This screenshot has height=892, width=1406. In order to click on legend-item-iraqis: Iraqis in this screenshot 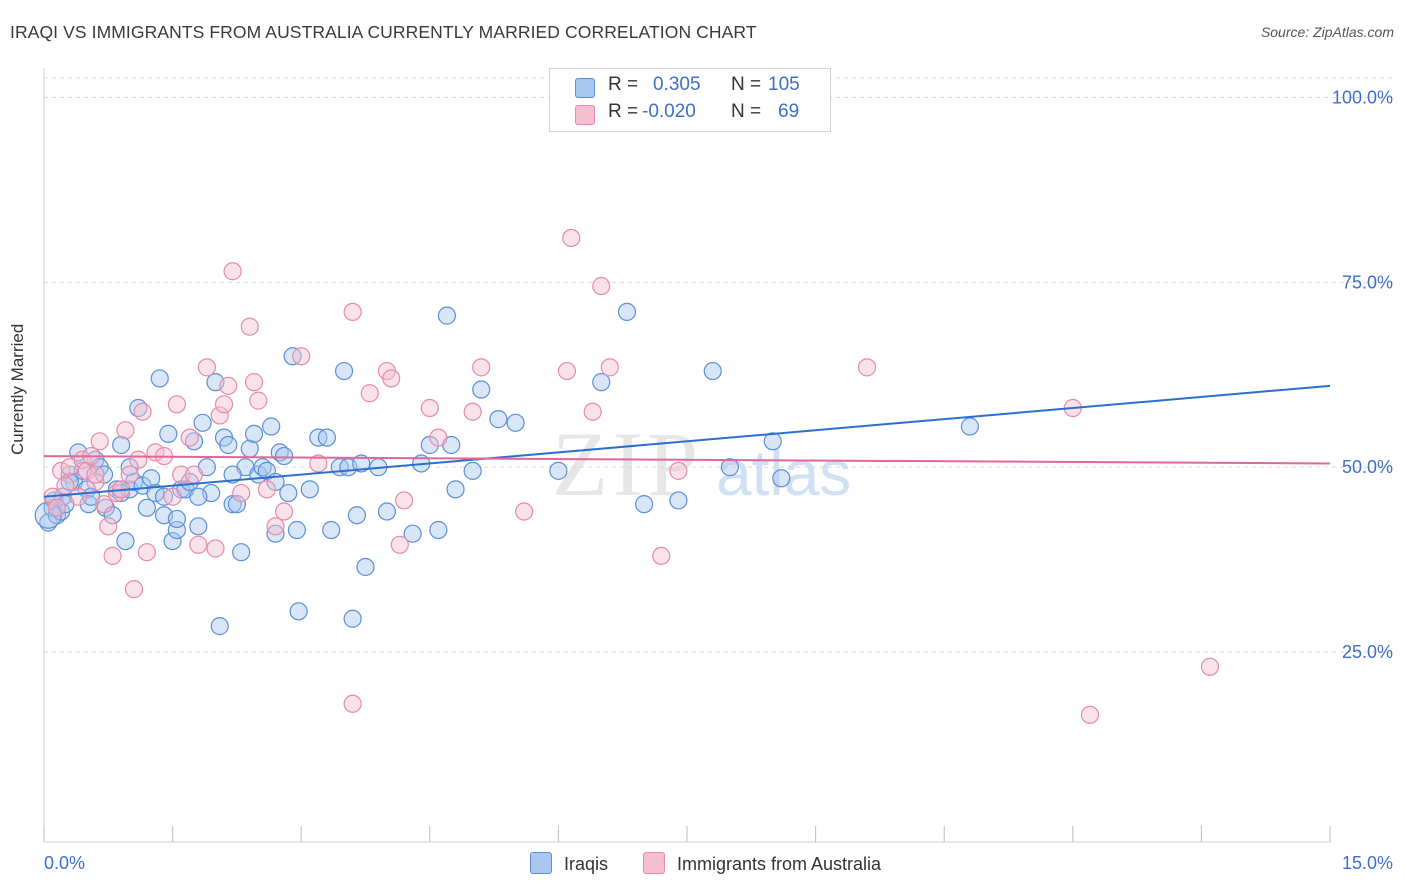, I will do `click(569, 863)`.